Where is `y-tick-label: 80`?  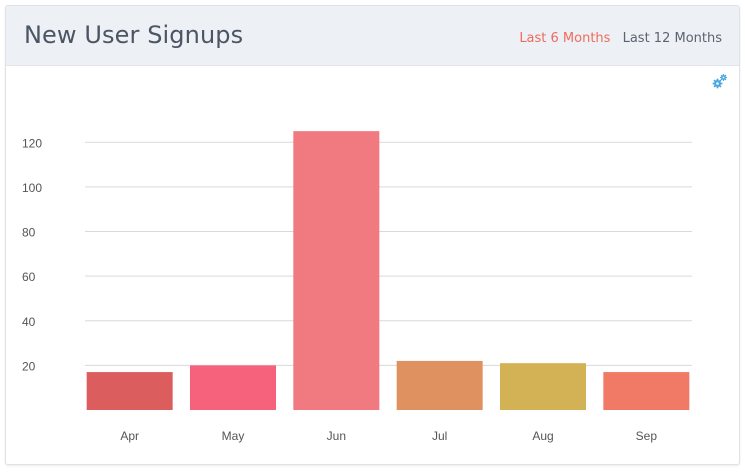 y-tick-label: 80 is located at coordinates (29, 233).